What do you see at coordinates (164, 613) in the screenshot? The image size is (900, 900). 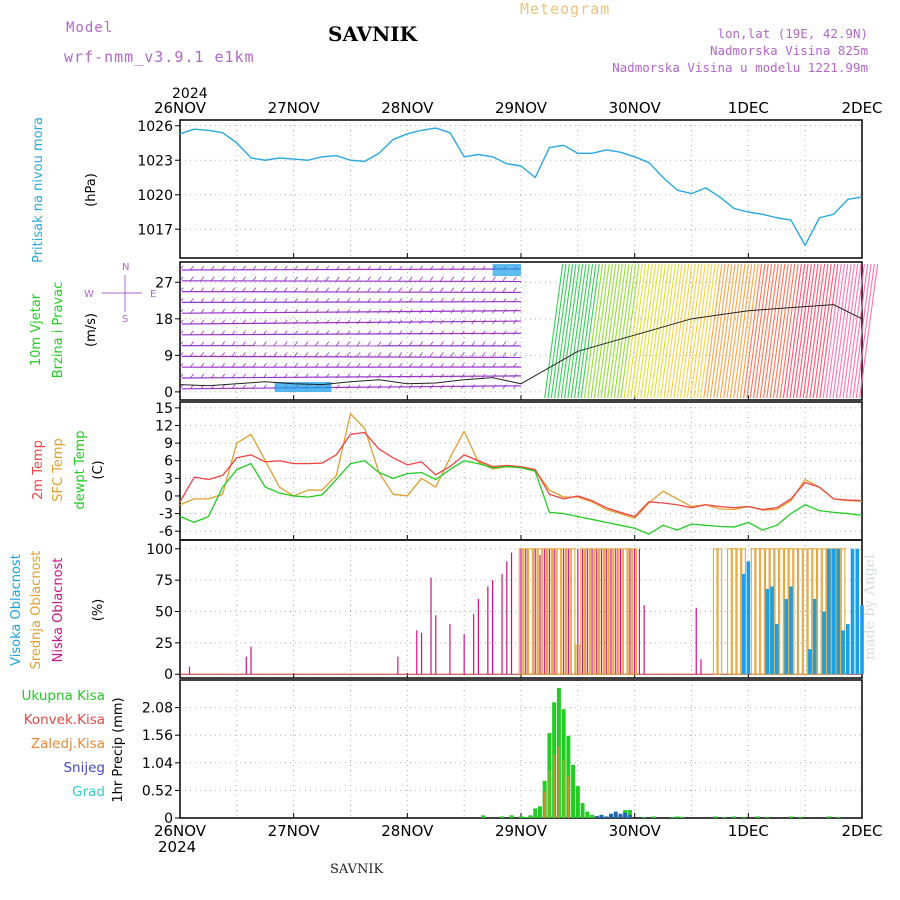 I see `clouds-ytick-label: 50` at bounding box center [164, 613].